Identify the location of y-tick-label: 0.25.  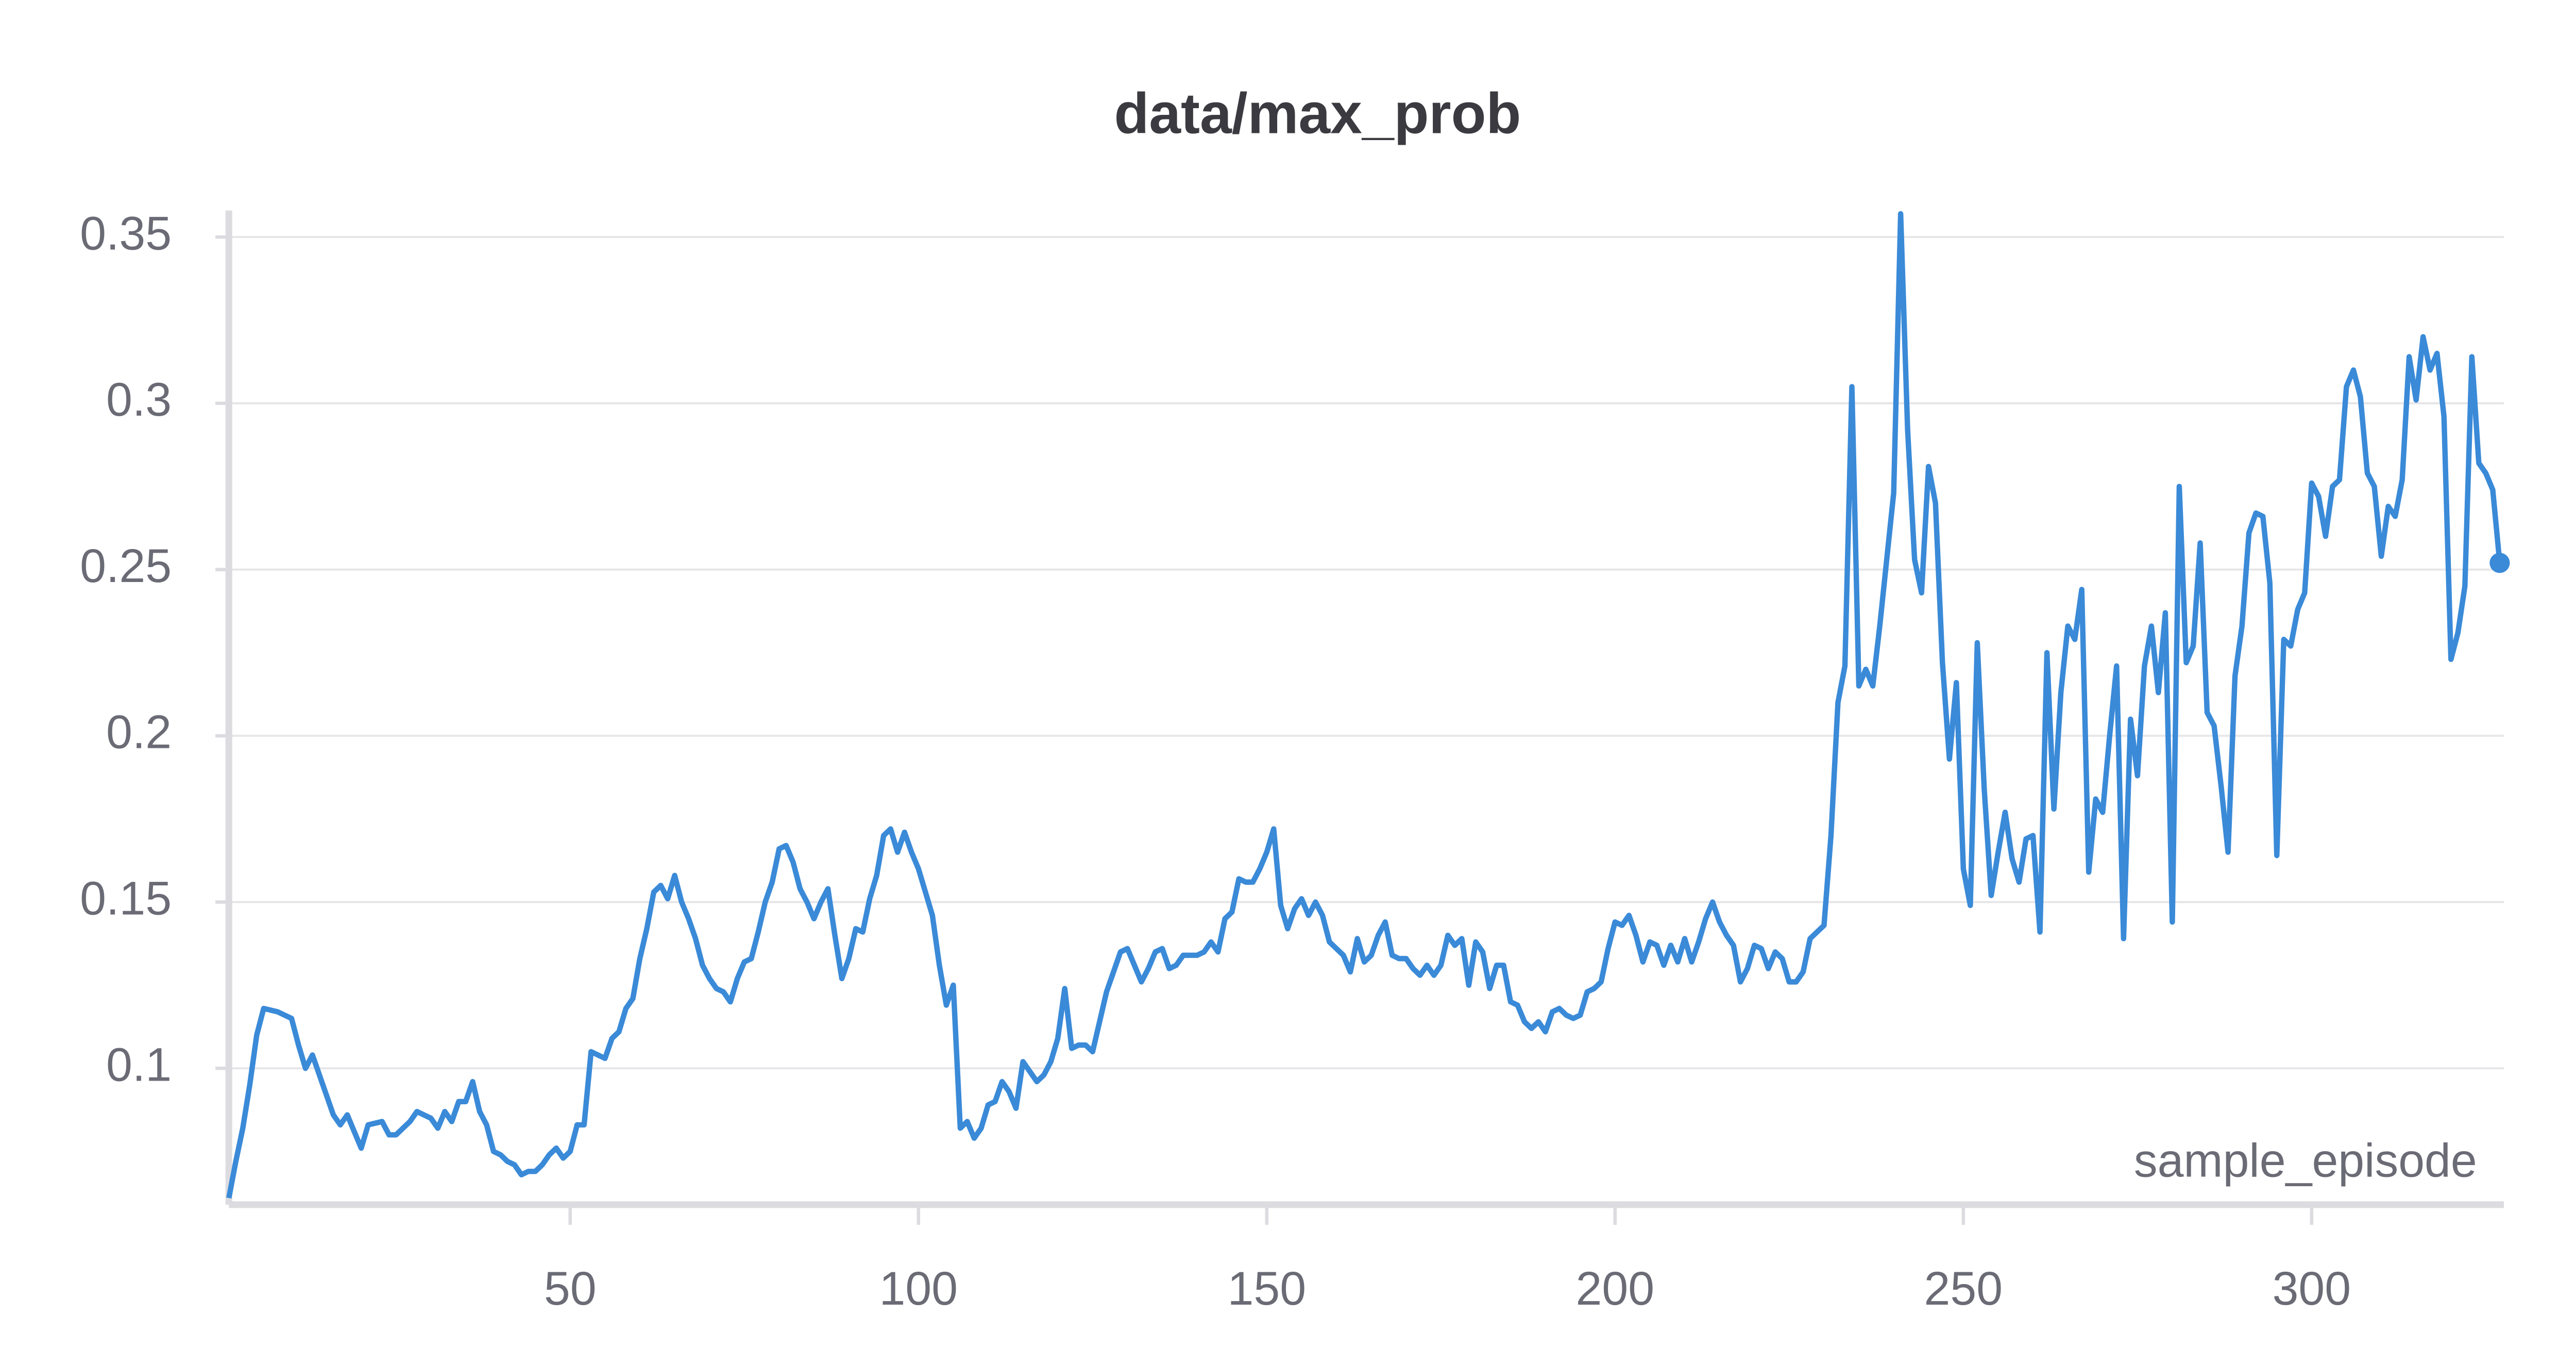
(126, 566).